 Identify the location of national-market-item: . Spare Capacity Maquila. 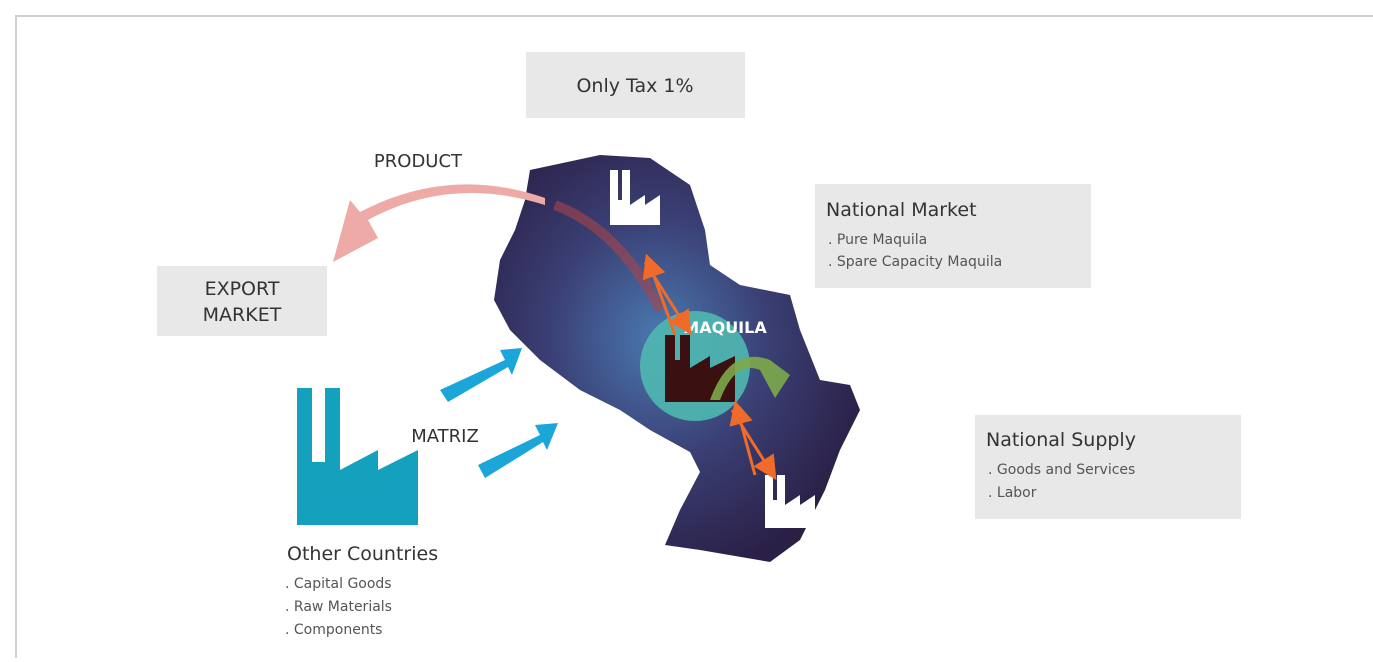
(915, 262).